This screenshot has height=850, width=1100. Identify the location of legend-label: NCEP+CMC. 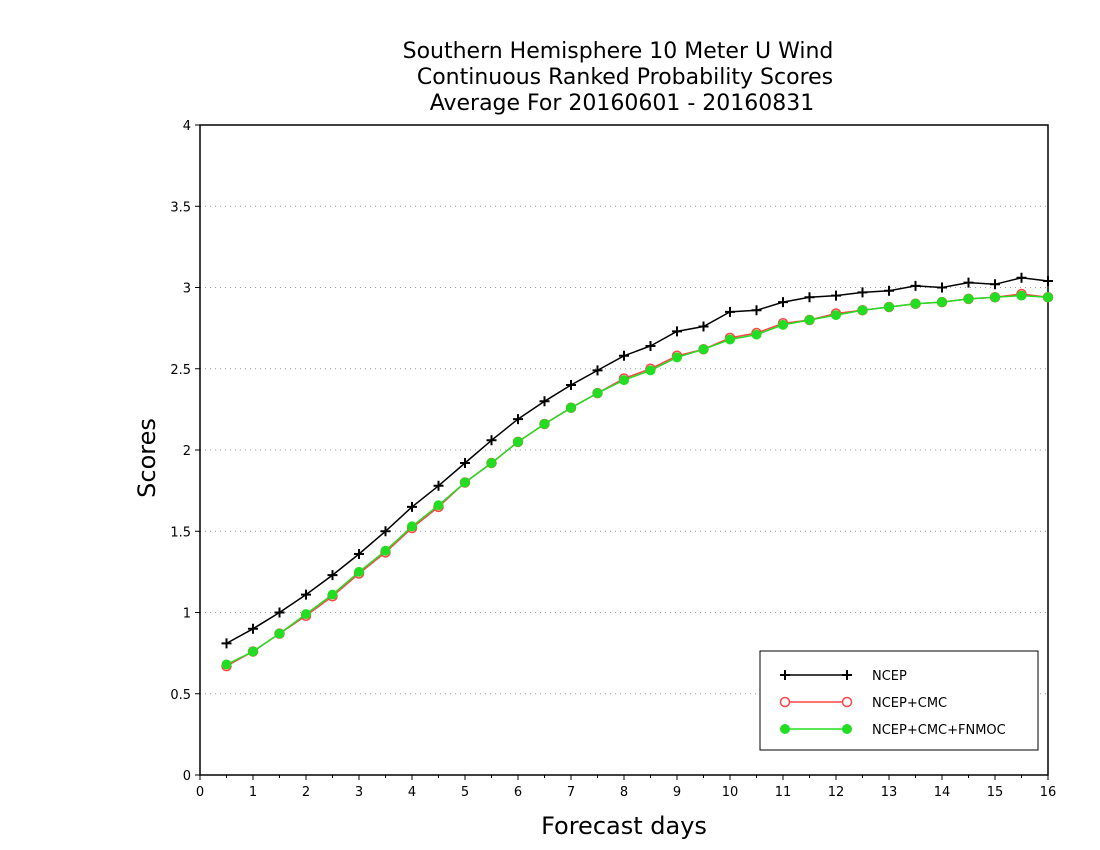
(909, 703).